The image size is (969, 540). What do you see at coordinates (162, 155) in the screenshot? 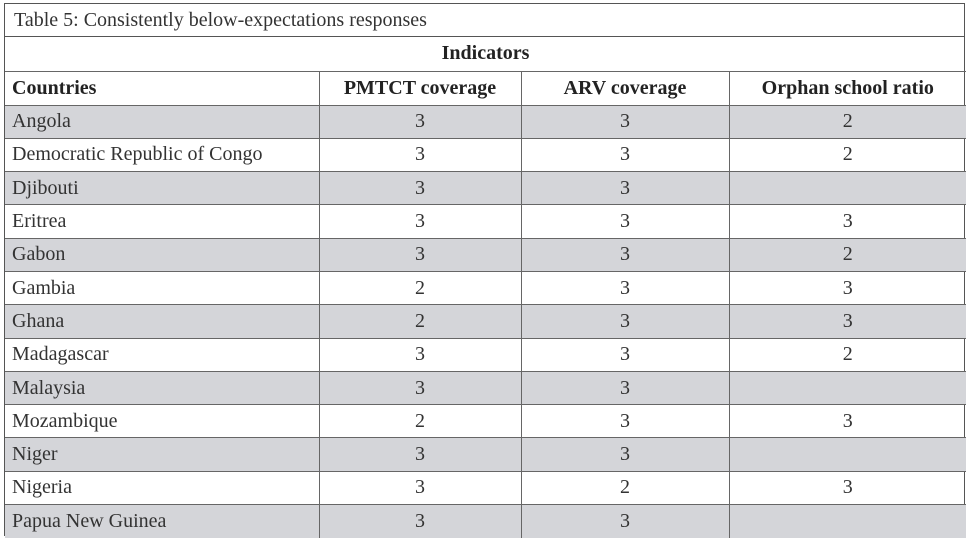
I see `country-cell: Democratic Republic of Congo` at bounding box center [162, 155].